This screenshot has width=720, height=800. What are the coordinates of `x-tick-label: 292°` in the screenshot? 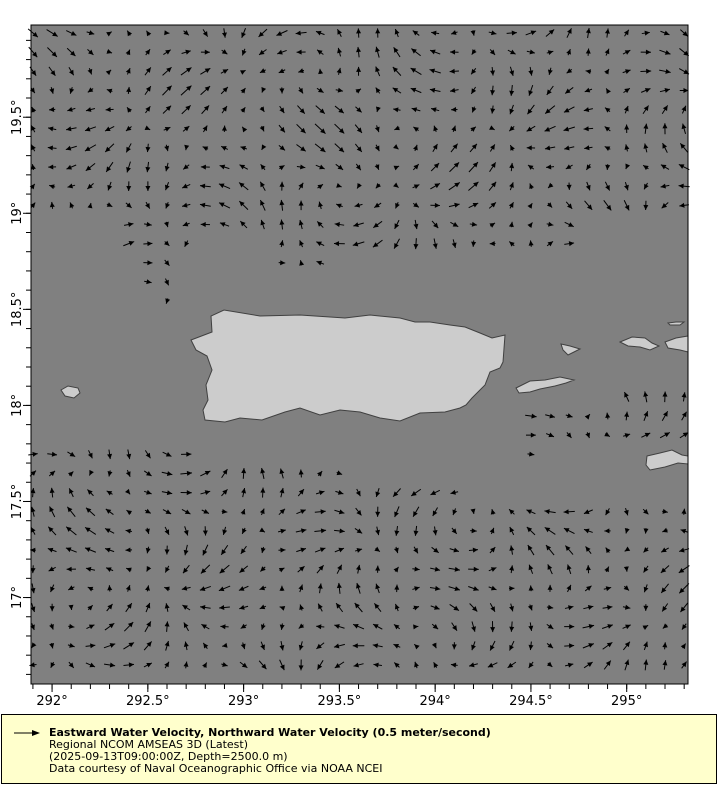 It's located at (51, 701).